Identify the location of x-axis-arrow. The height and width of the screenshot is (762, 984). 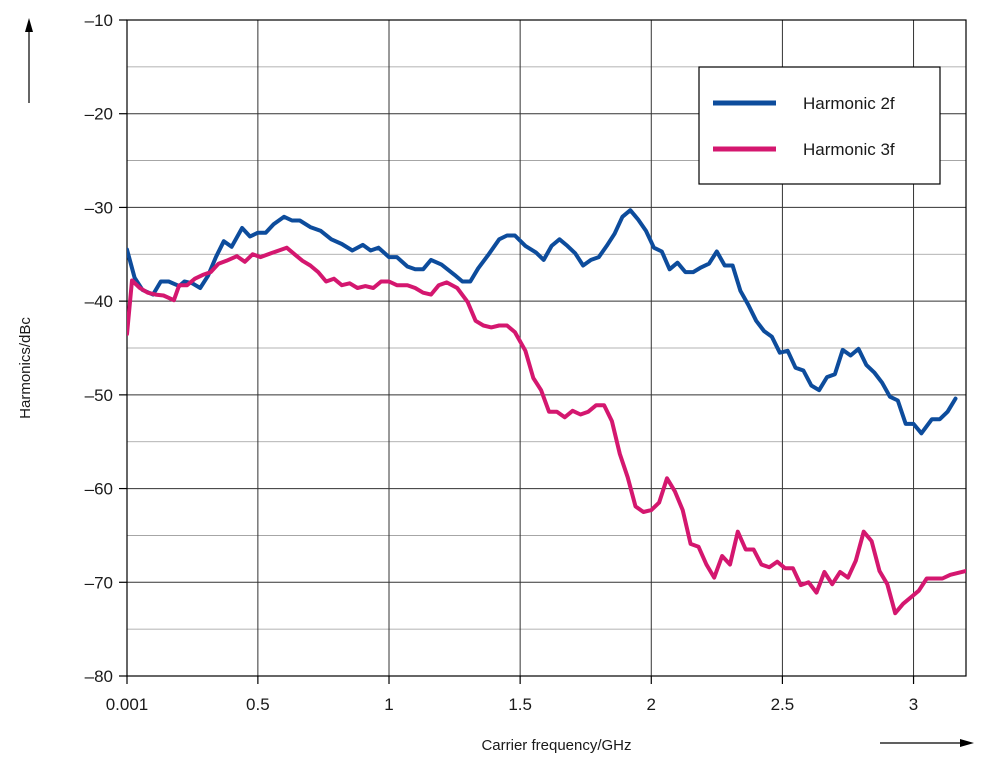
(927, 743).